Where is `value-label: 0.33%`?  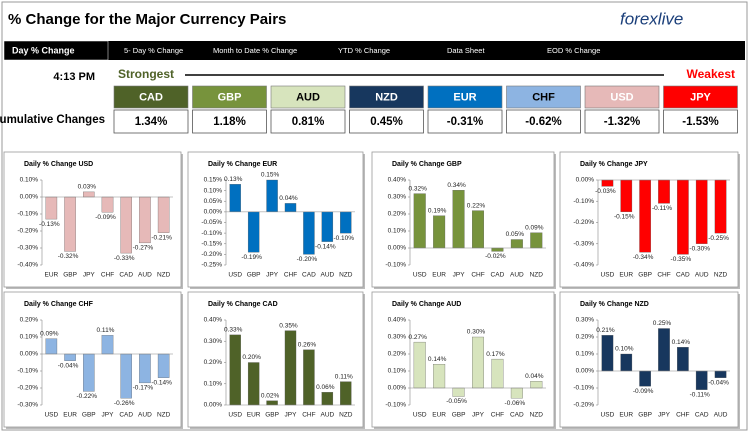 value-label: 0.33% is located at coordinates (233, 330).